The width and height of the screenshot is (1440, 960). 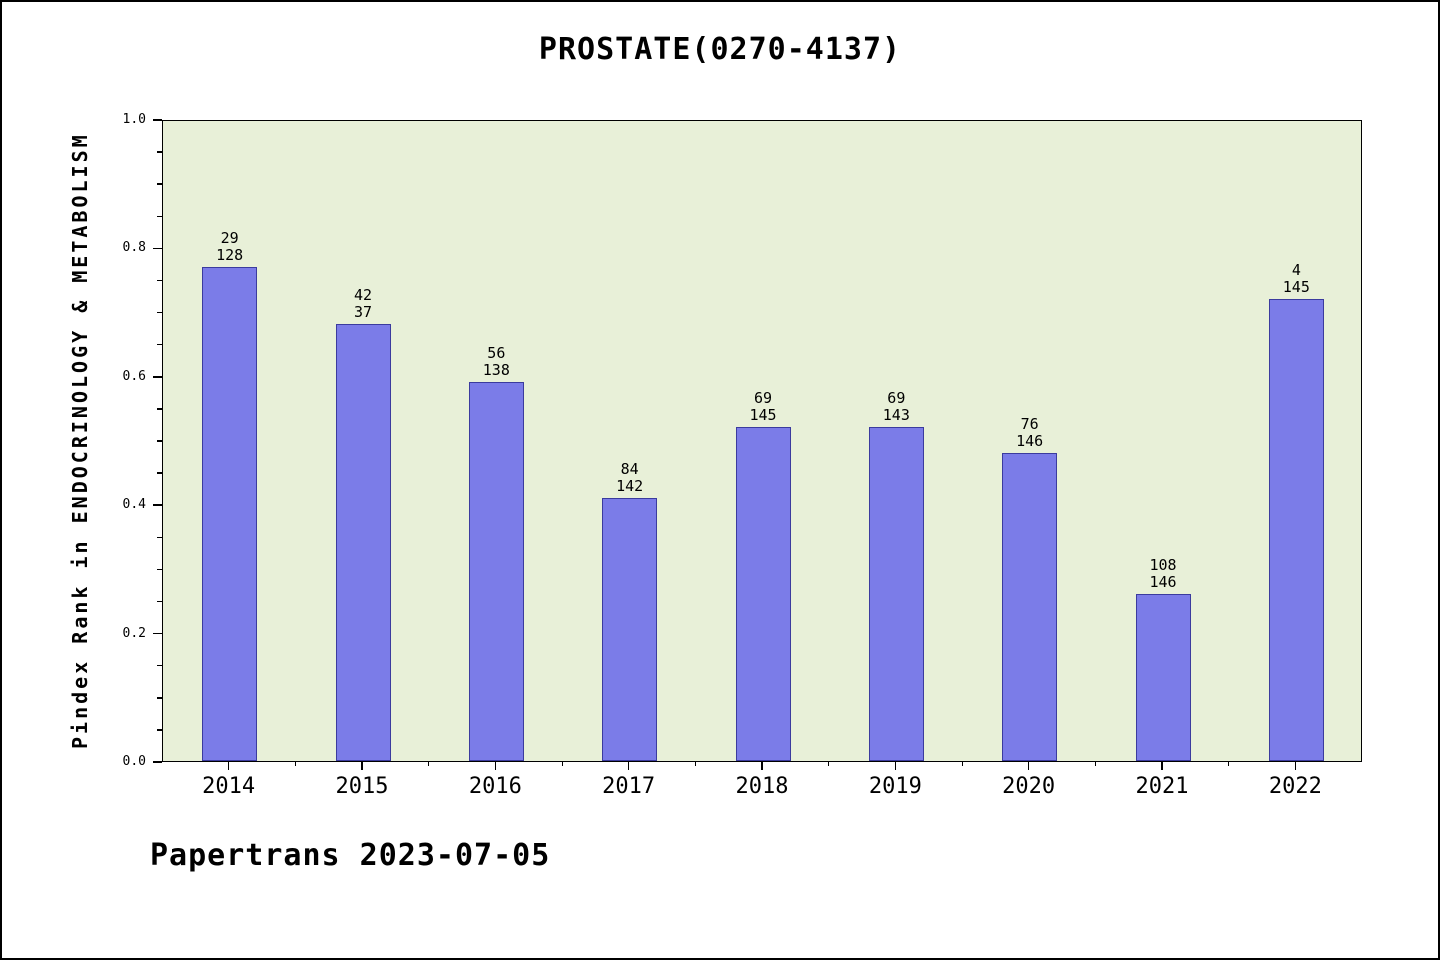 What do you see at coordinates (1162, 786) in the screenshot?
I see `x-tick-label: 2021` at bounding box center [1162, 786].